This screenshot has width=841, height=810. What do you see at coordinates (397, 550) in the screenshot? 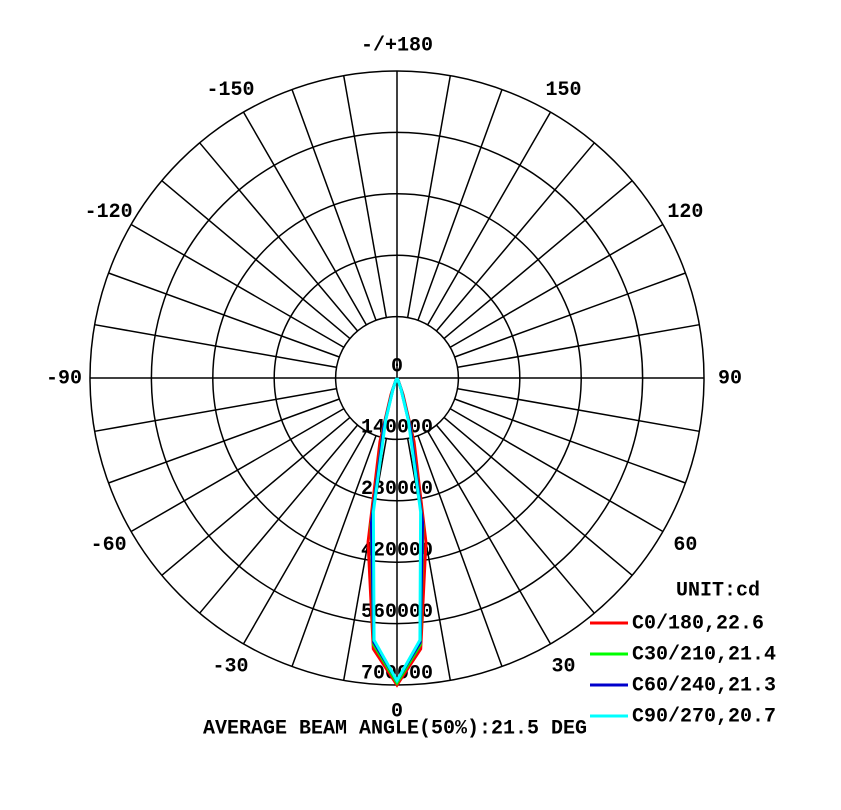
I see `r-tick-label: 420000` at bounding box center [397, 550].